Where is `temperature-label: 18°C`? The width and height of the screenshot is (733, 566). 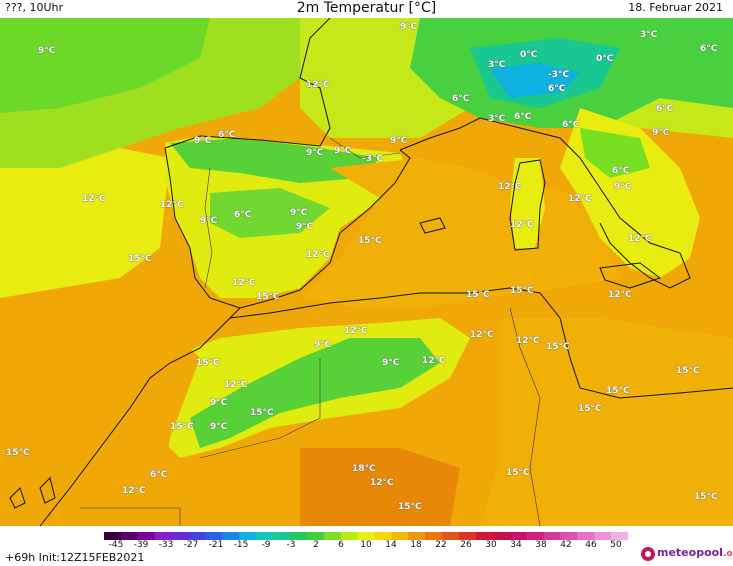
temperature-label: 18°C is located at coordinates (364, 469).